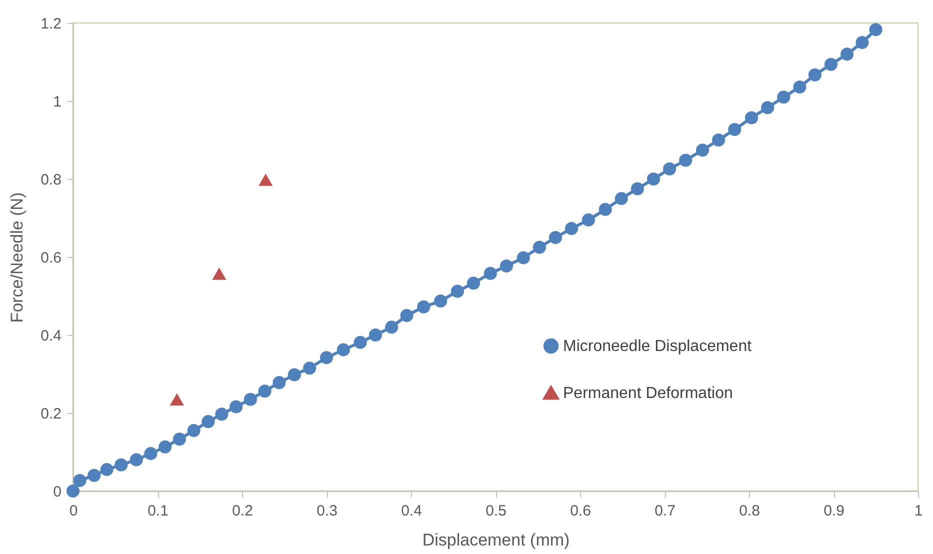 The height and width of the screenshot is (554, 933). I want to click on x-tick-label: 0.5, so click(496, 511).